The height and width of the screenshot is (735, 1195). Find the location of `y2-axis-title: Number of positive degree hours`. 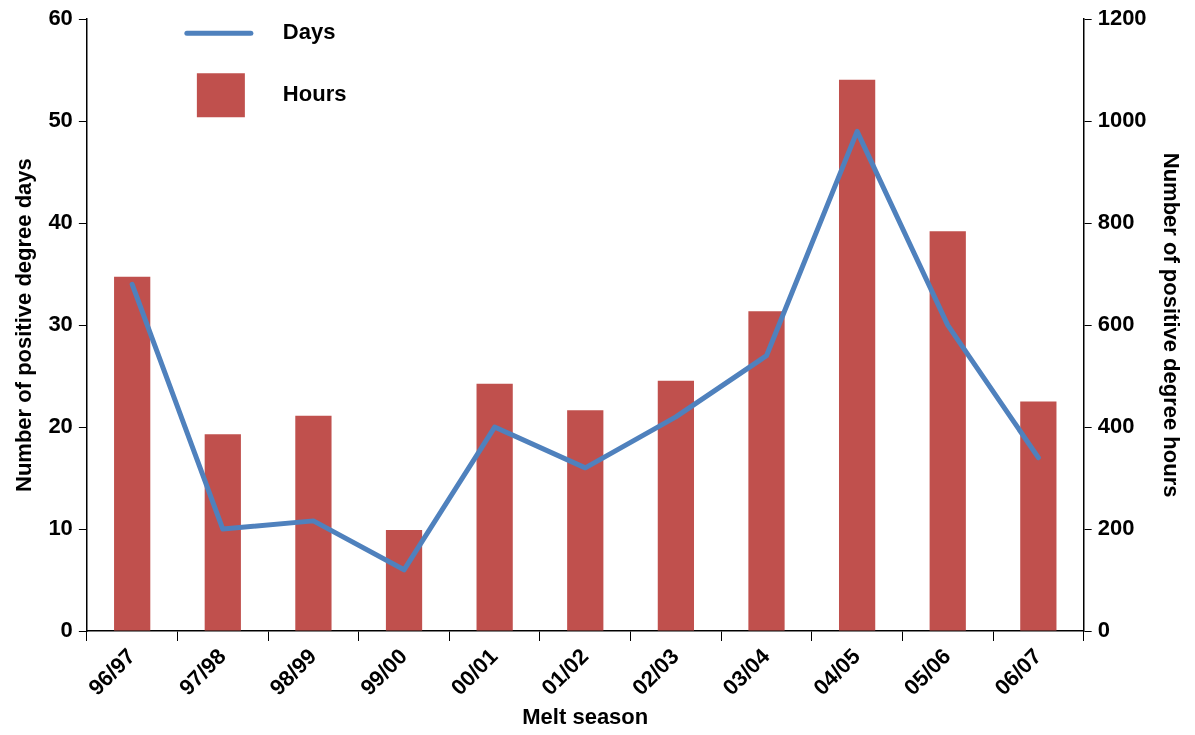

y2-axis-title: Number of positive degree hours is located at coordinates (1171, 325).